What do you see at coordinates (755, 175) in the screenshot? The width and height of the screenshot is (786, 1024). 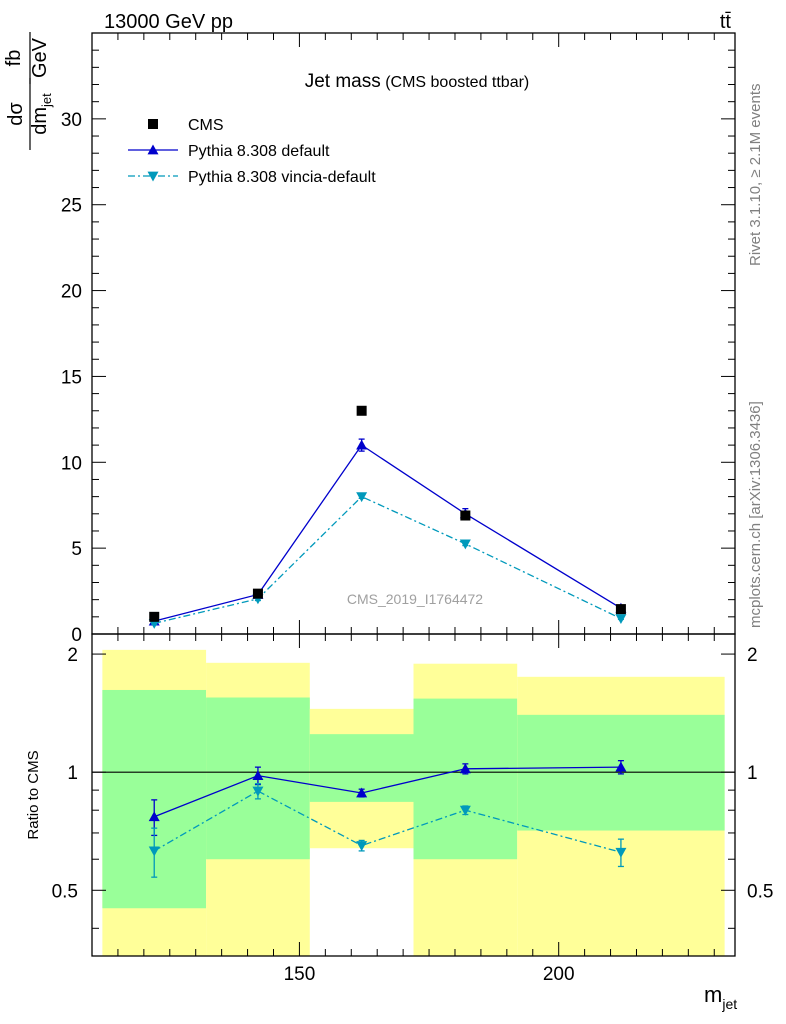 I see `rivet-version-label: Rivet 3.1.10, ≥ 2.1M events` at bounding box center [755, 175].